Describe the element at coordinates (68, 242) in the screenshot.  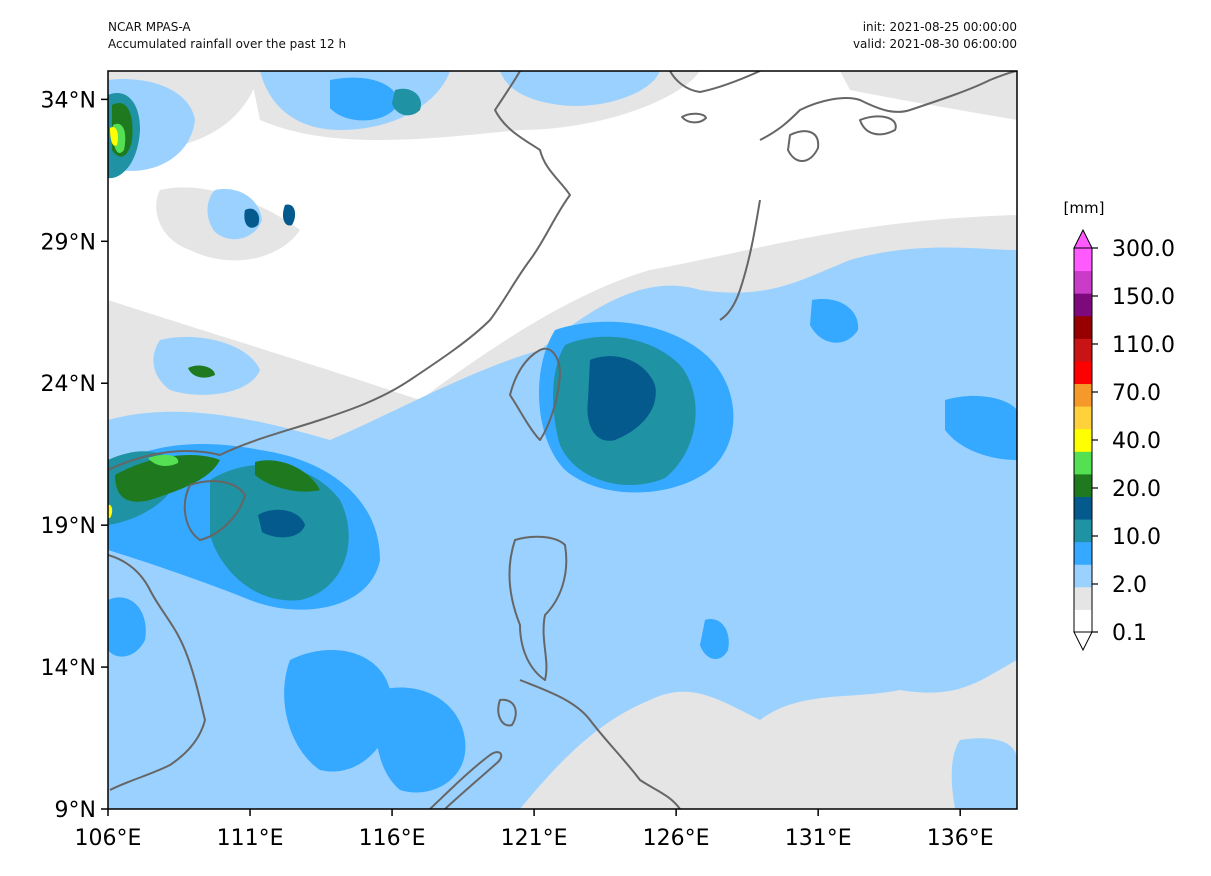
I see `y-tick-label: 29°N` at that location.